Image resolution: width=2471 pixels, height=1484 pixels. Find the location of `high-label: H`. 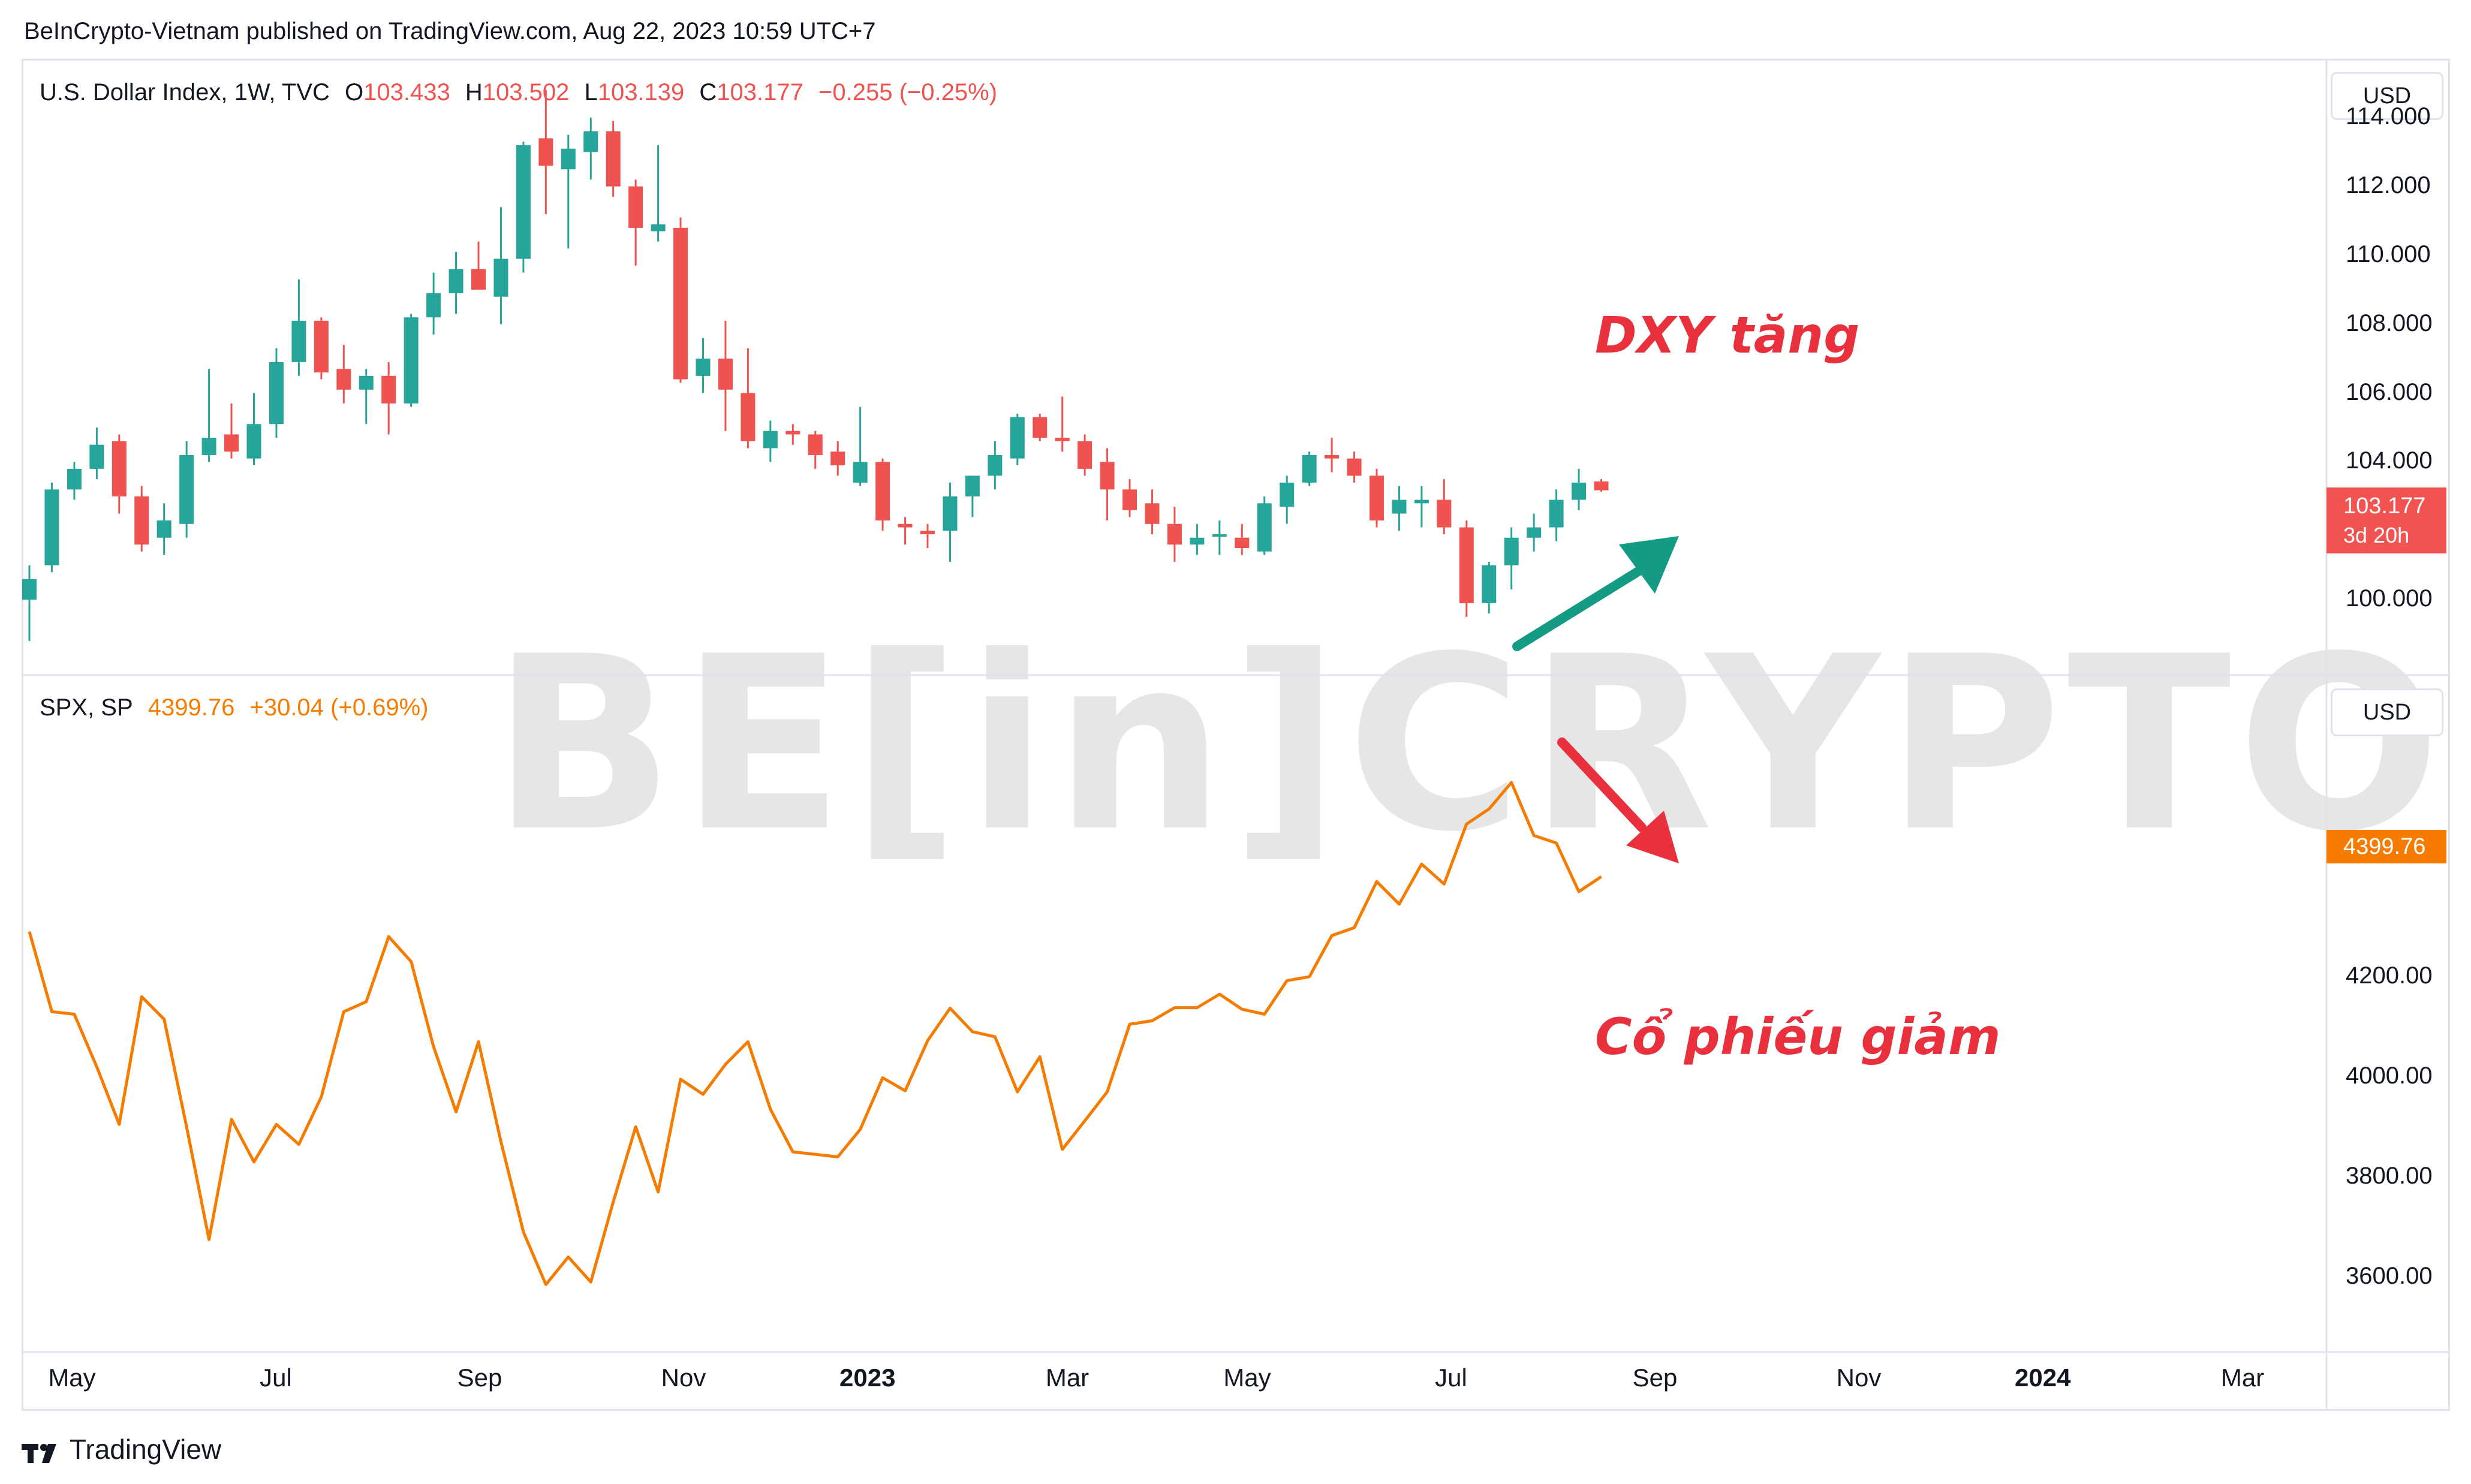

high-label: H is located at coordinates (474, 92).